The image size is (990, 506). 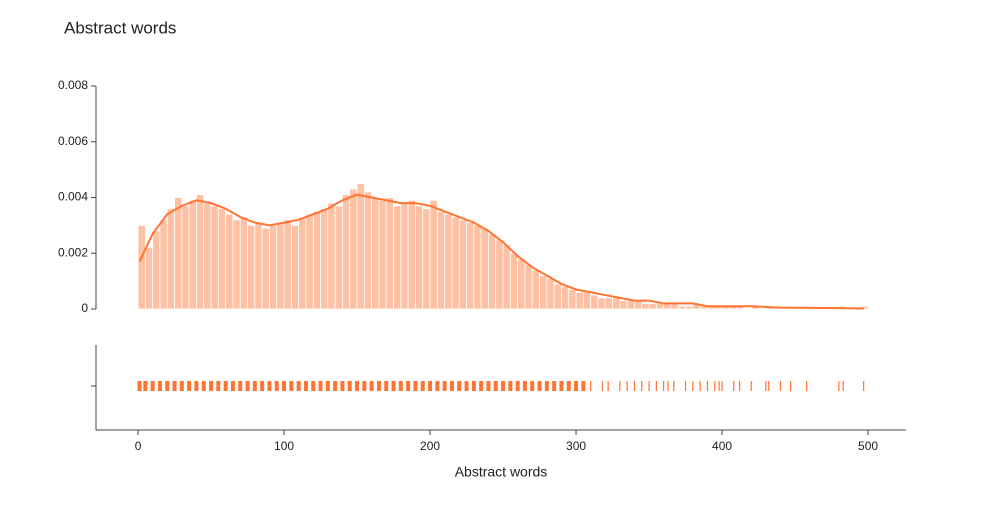 I want to click on chart-title: Abstract words, so click(x=120, y=27).